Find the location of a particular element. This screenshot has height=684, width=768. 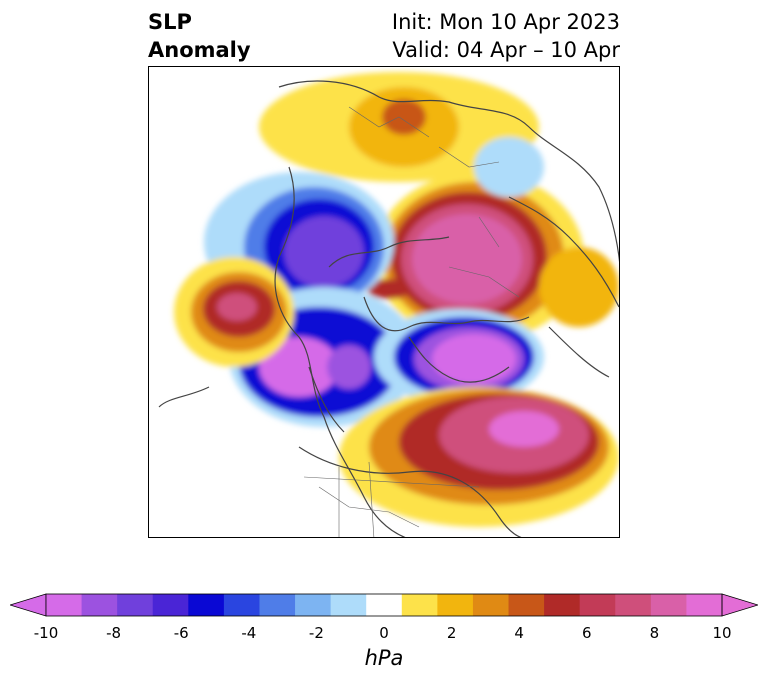

colorbar-tick-label: 4 is located at coordinates (519, 633).